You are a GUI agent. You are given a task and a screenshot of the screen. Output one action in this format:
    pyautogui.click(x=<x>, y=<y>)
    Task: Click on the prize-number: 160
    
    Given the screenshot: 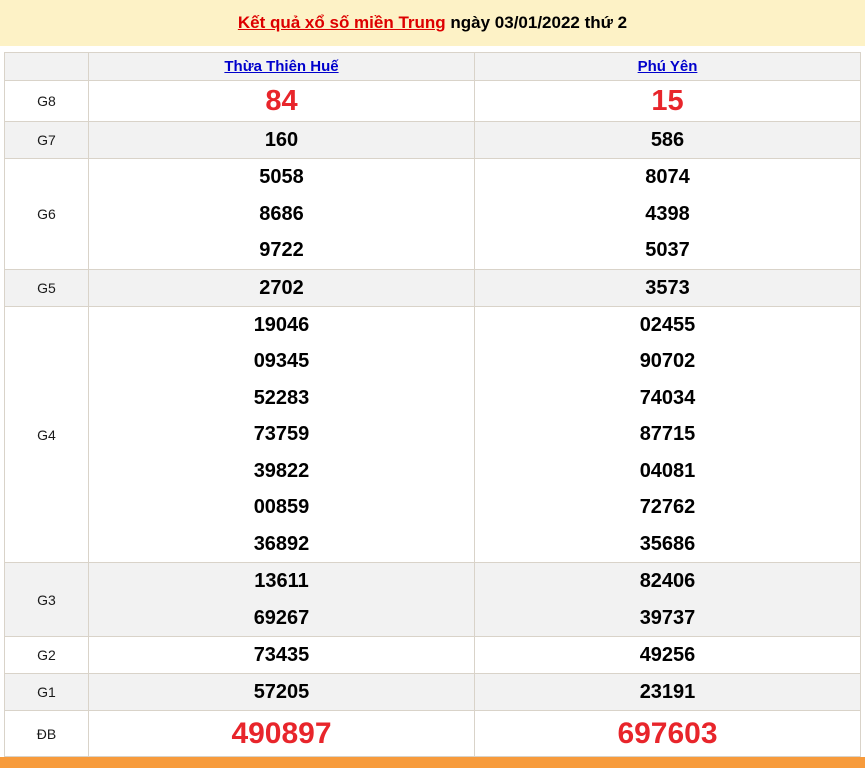 What is the action you would take?
    pyautogui.click(x=281, y=140)
    